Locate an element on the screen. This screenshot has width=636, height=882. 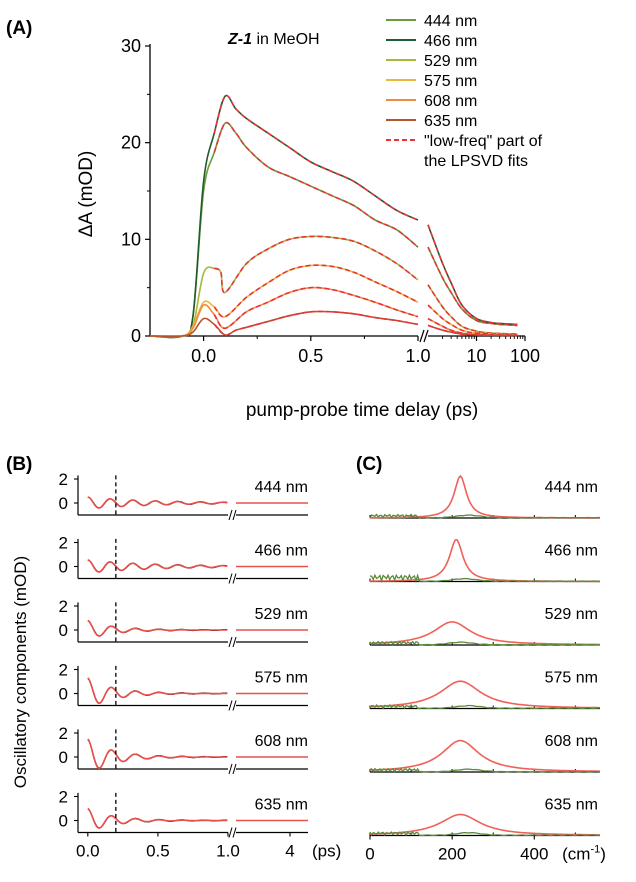
x-unit-label: (cm-1) is located at coordinates (584, 854).